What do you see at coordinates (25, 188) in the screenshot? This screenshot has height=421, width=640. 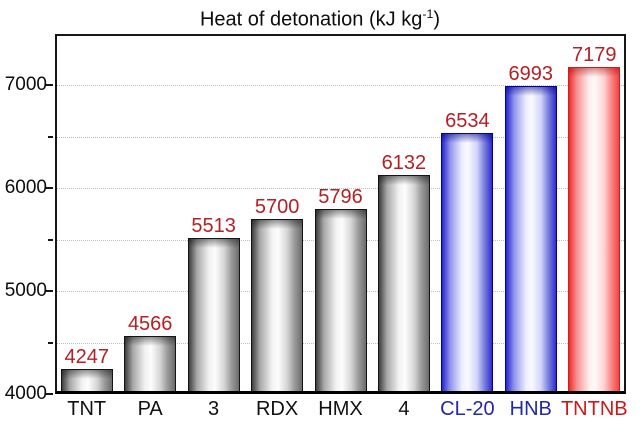 I see `y-tick-label: 6000` at bounding box center [25, 188].